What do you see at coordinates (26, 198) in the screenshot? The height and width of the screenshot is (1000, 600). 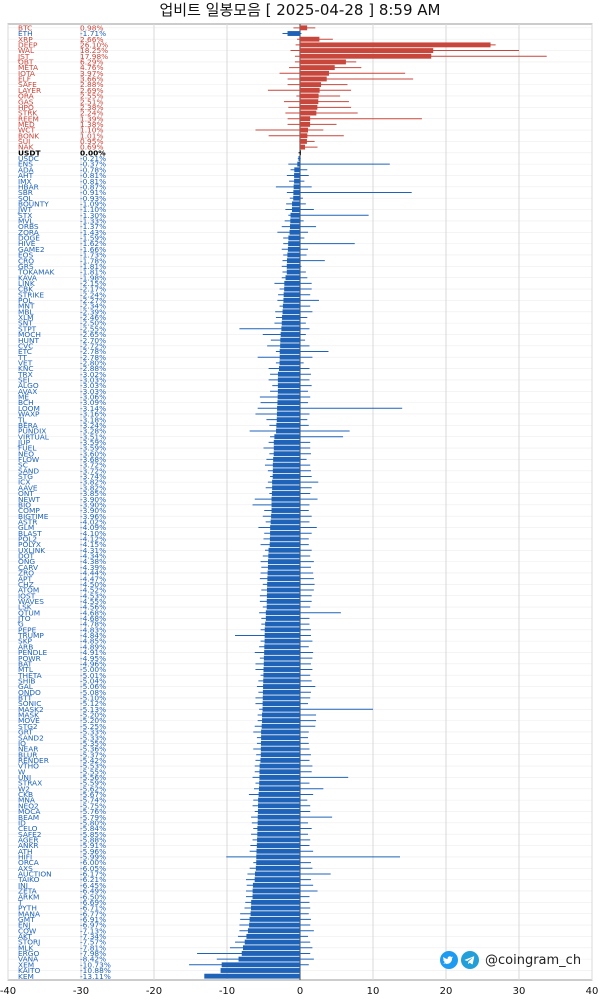 I see `category-label: SOL` at bounding box center [26, 198].